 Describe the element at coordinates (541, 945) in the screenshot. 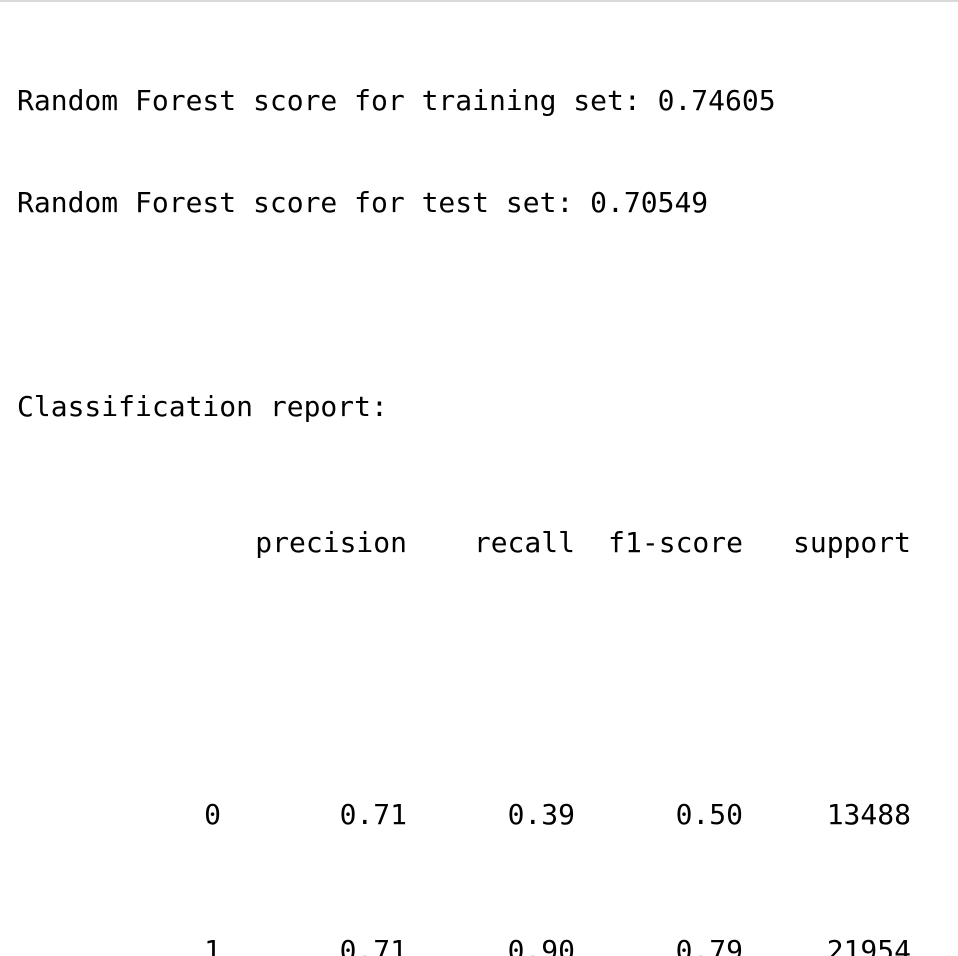

I see `row-recall: 0.90` at that location.